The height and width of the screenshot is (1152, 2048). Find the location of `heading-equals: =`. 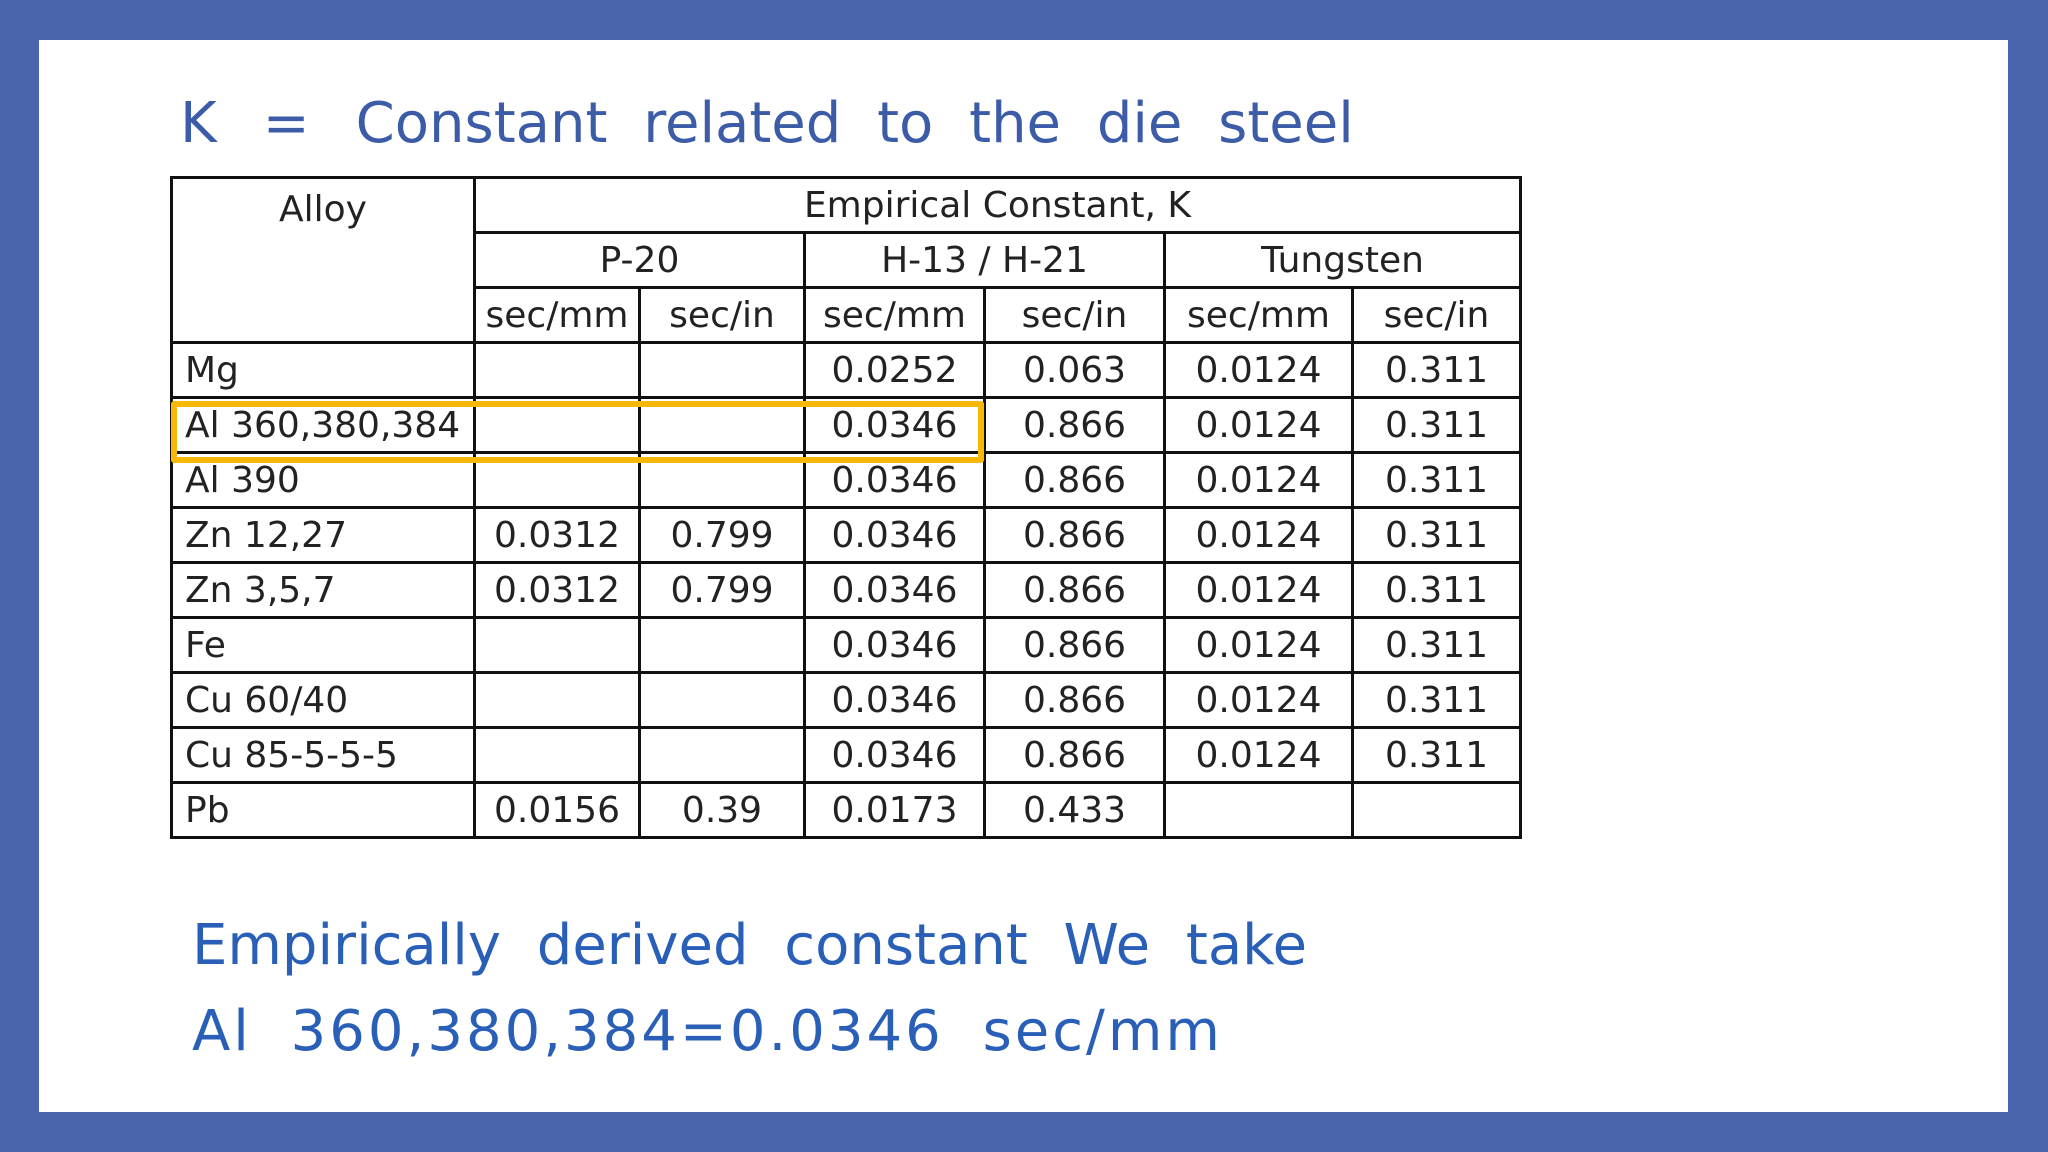

heading-equals: = is located at coordinates (286, 123).